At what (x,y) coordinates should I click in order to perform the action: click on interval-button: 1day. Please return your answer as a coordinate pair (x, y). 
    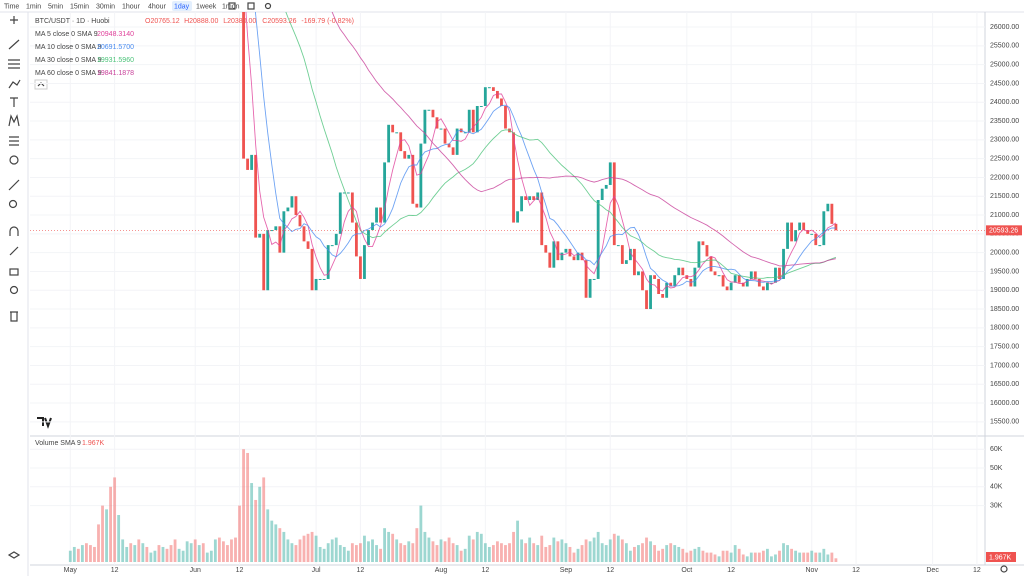
    Looking at the image, I should click on (182, 6).